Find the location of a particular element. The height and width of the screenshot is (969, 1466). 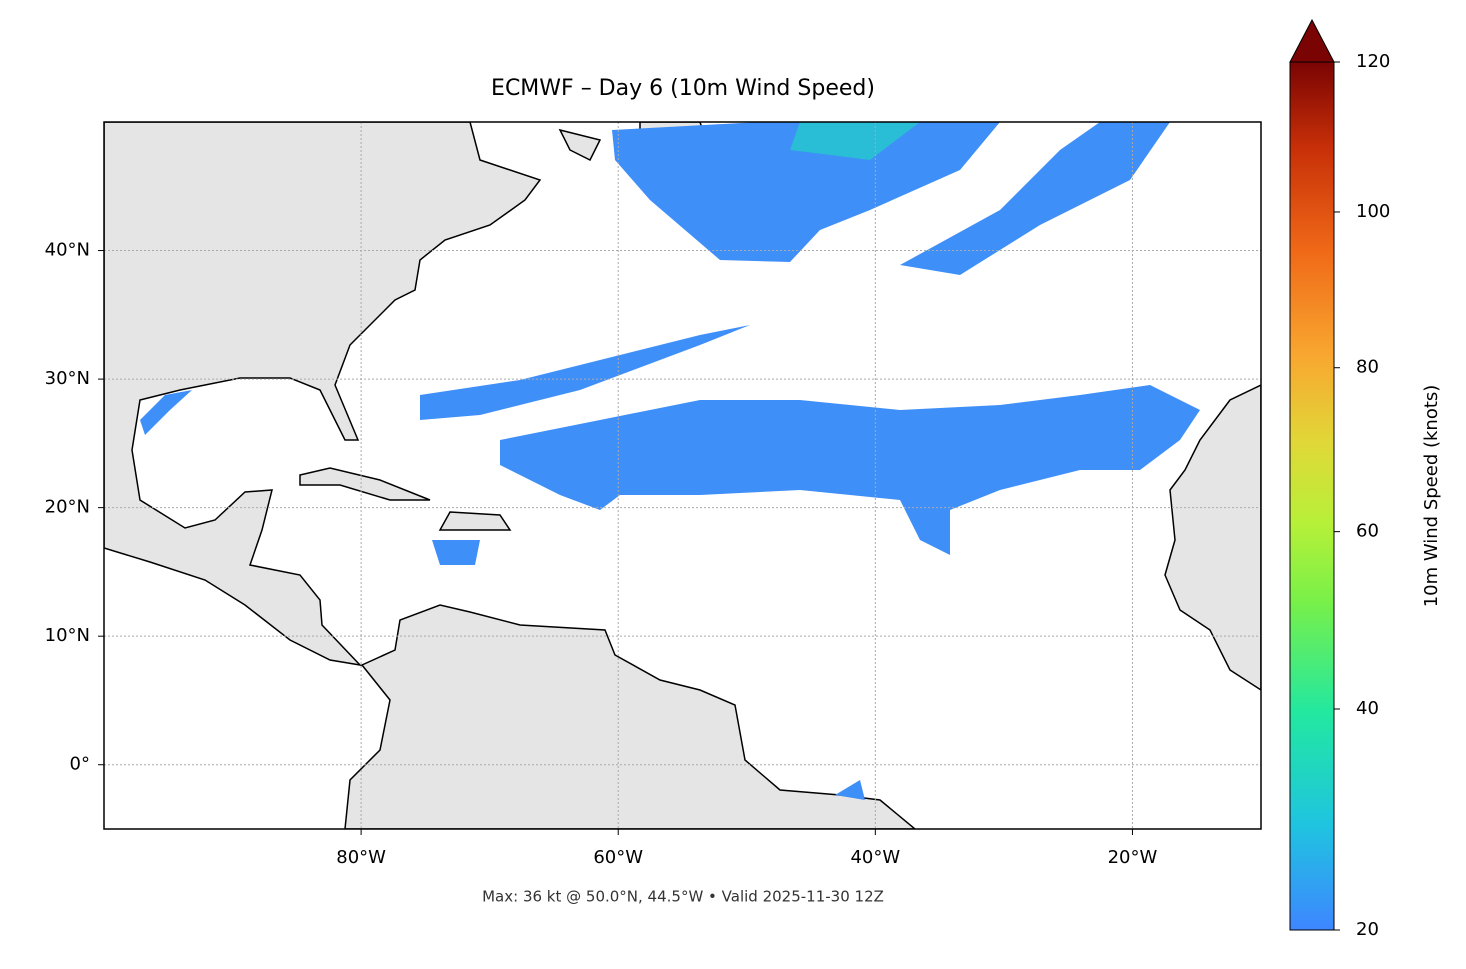

colorbar-tick-label: 60 is located at coordinates (1367, 531).